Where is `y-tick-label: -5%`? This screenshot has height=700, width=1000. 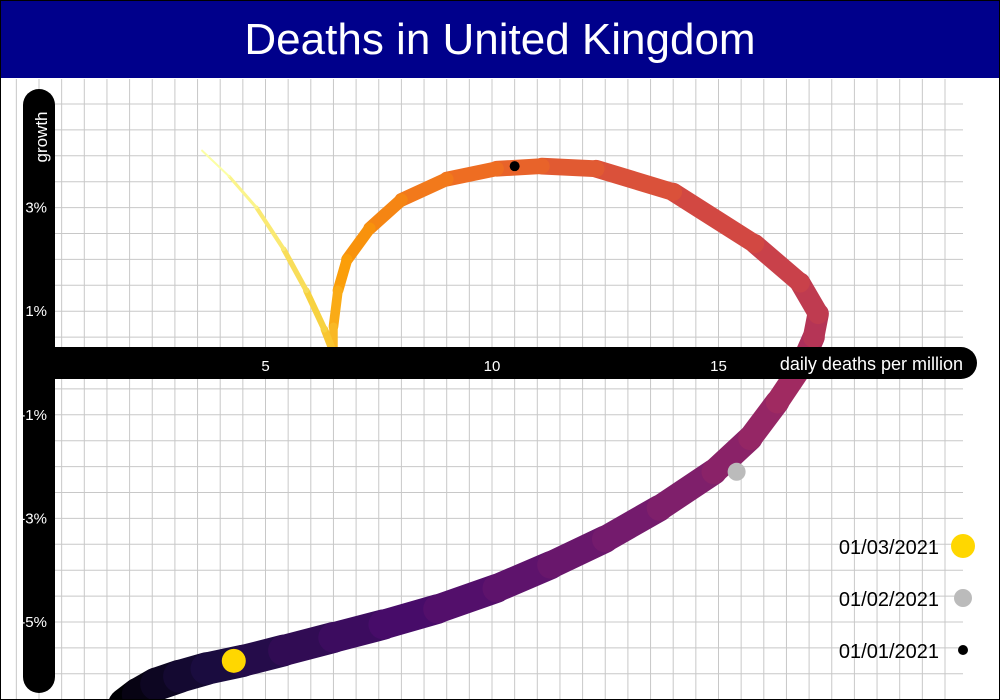 y-tick-label: -5% is located at coordinates (33, 622).